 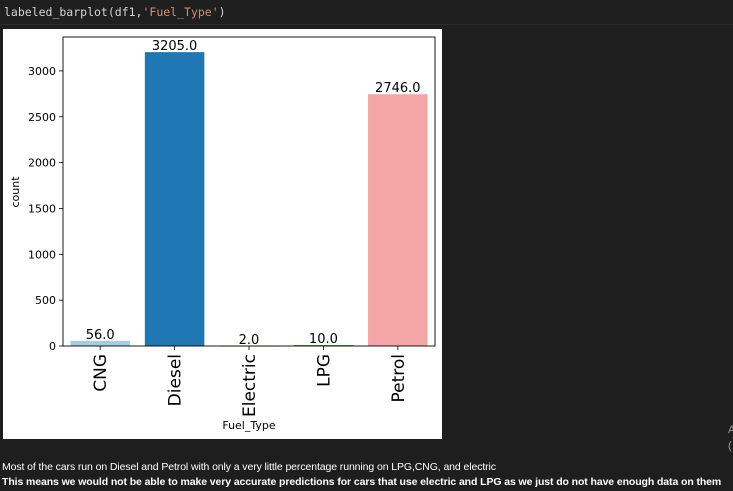 What do you see at coordinates (366, 12) in the screenshot?
I see `code-cell: labeled_barplot(df1,'Fuel_Type')` at bounding box center [366, 12].